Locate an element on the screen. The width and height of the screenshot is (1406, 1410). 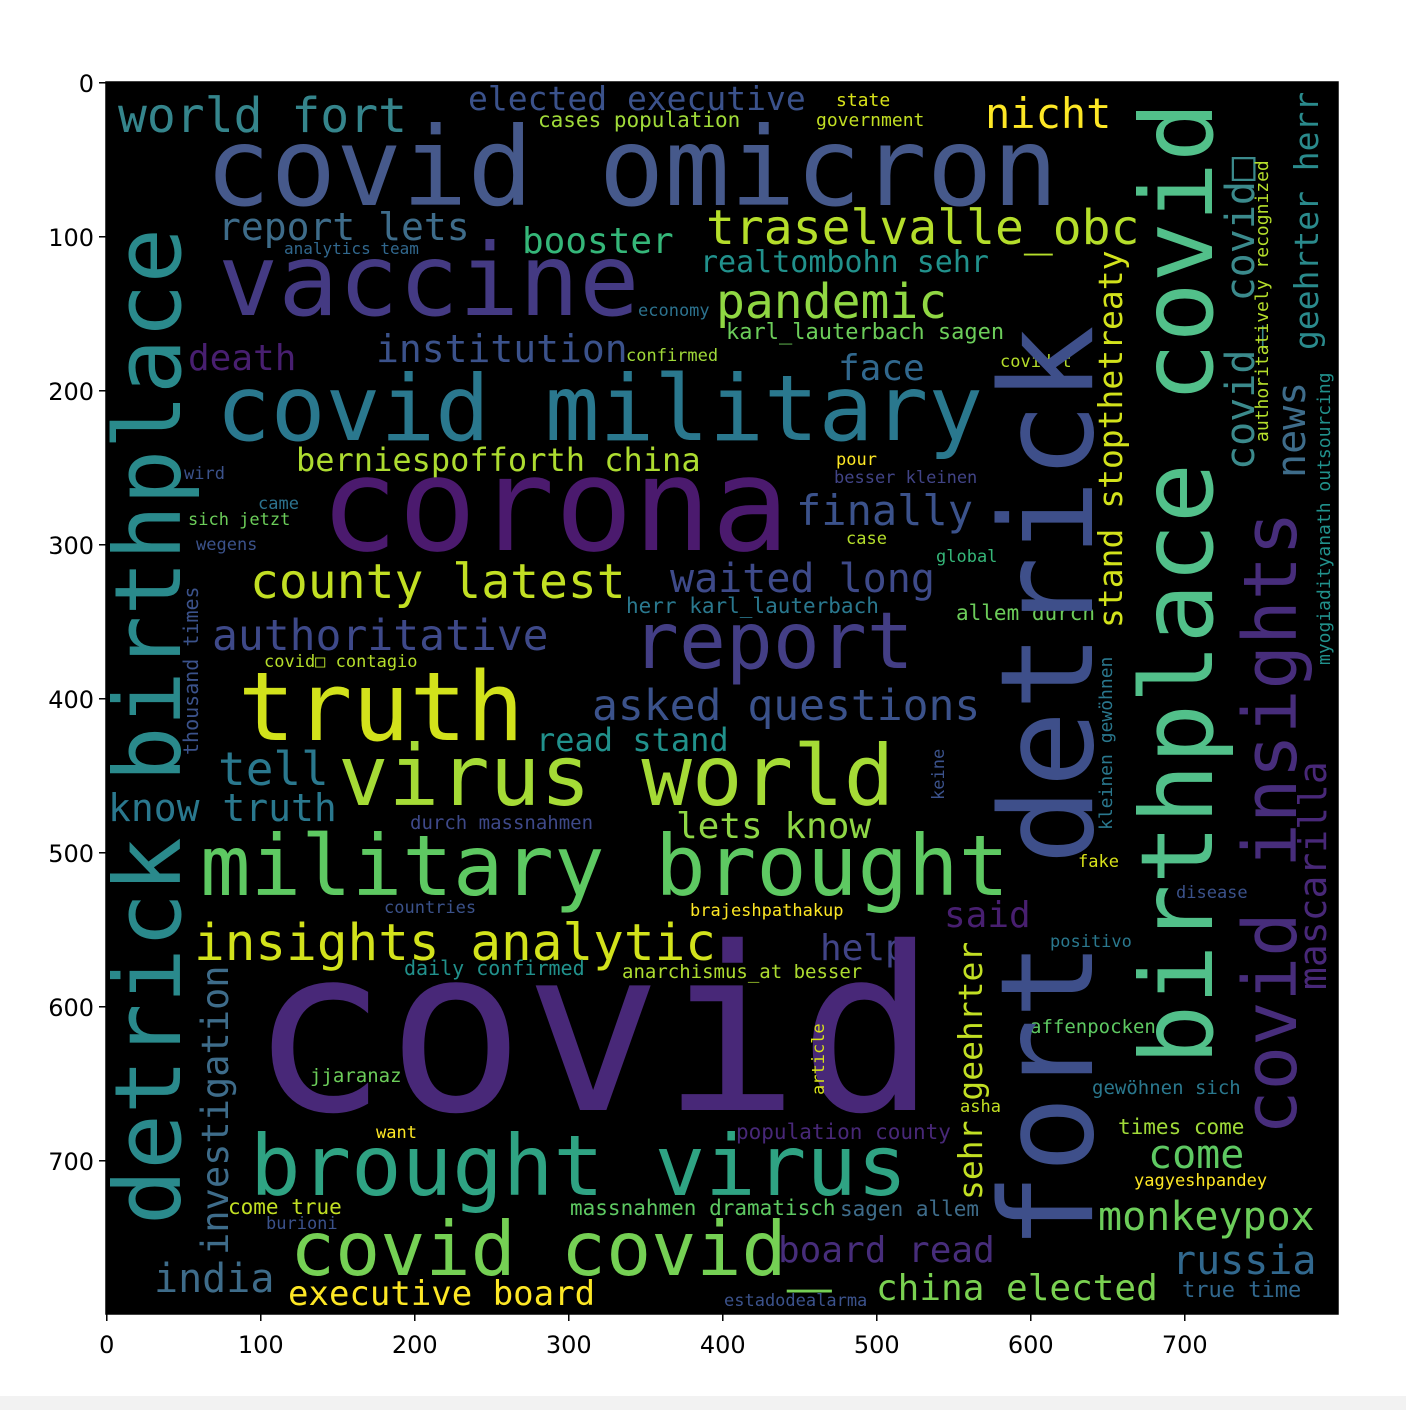
word: confirmed is located at coordinates (672, 356).